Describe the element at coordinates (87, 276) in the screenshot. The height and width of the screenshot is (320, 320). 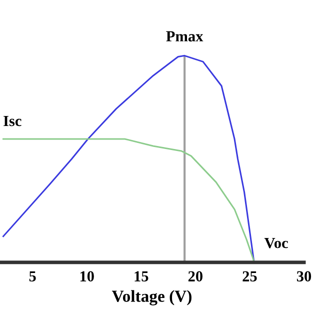
I see `x-tick-label: 10` at that location.